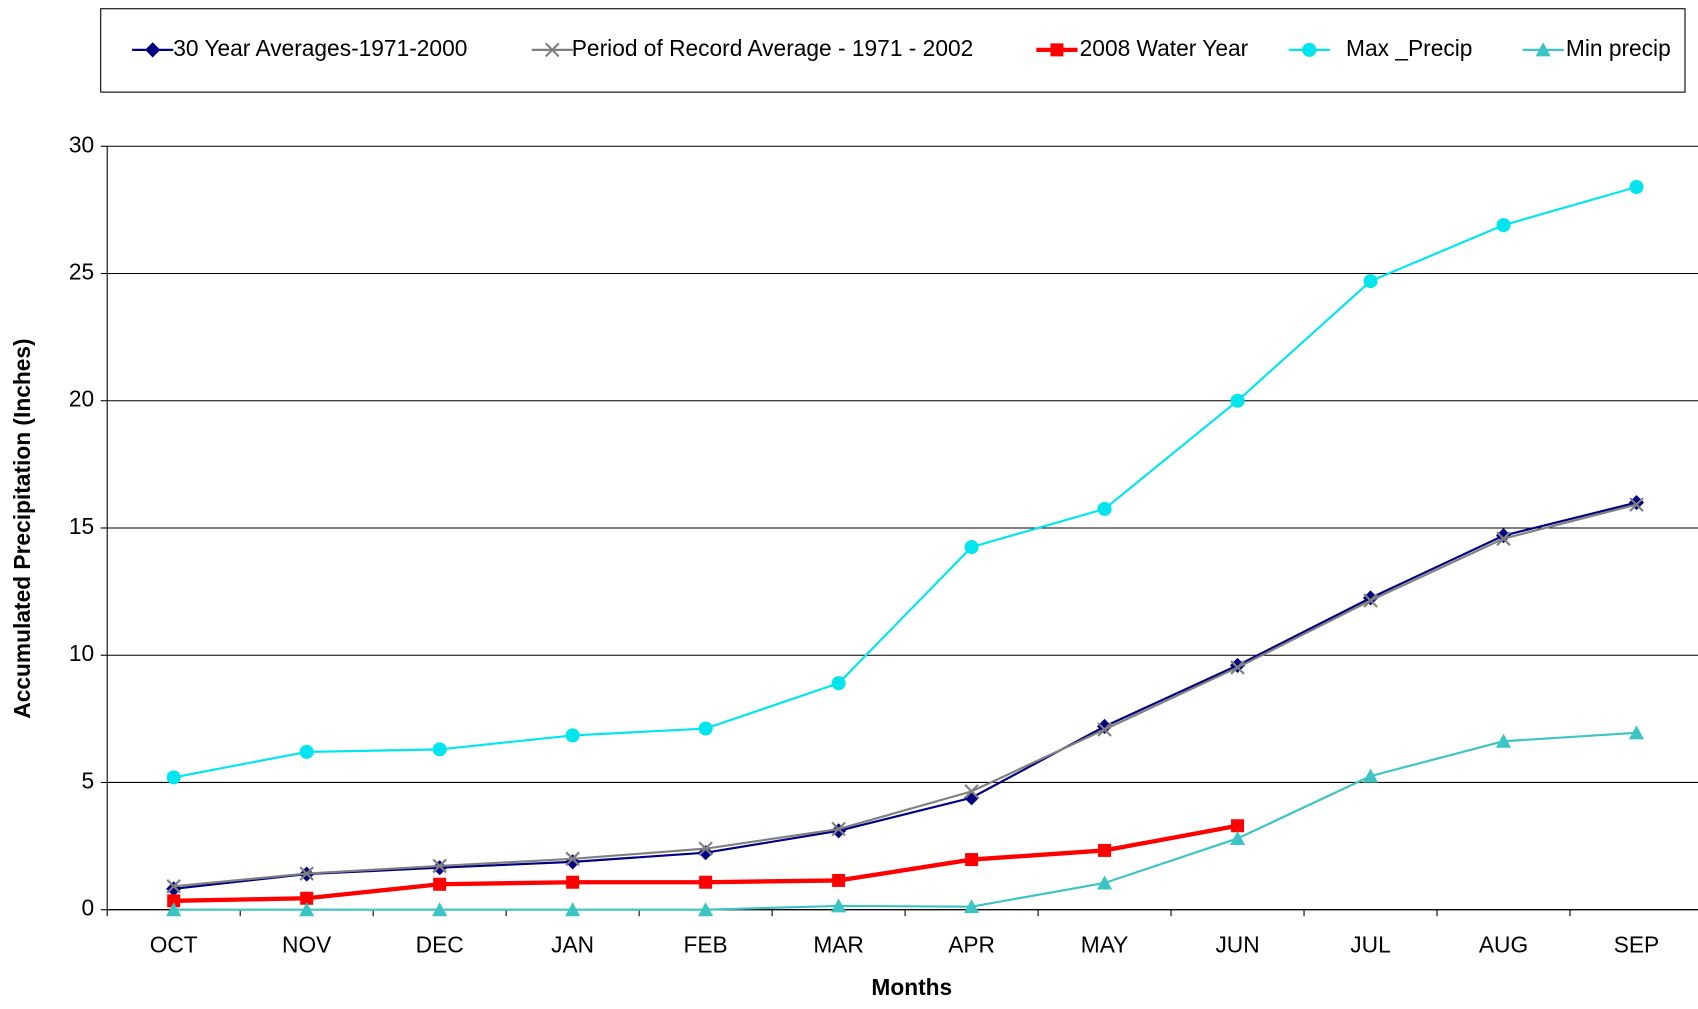  What do you see at coordinates (22, 528) in the screenshot?
I see `y-axis-label: Accumulated Precipitation (Inches)` at bounding box center [22, 528].